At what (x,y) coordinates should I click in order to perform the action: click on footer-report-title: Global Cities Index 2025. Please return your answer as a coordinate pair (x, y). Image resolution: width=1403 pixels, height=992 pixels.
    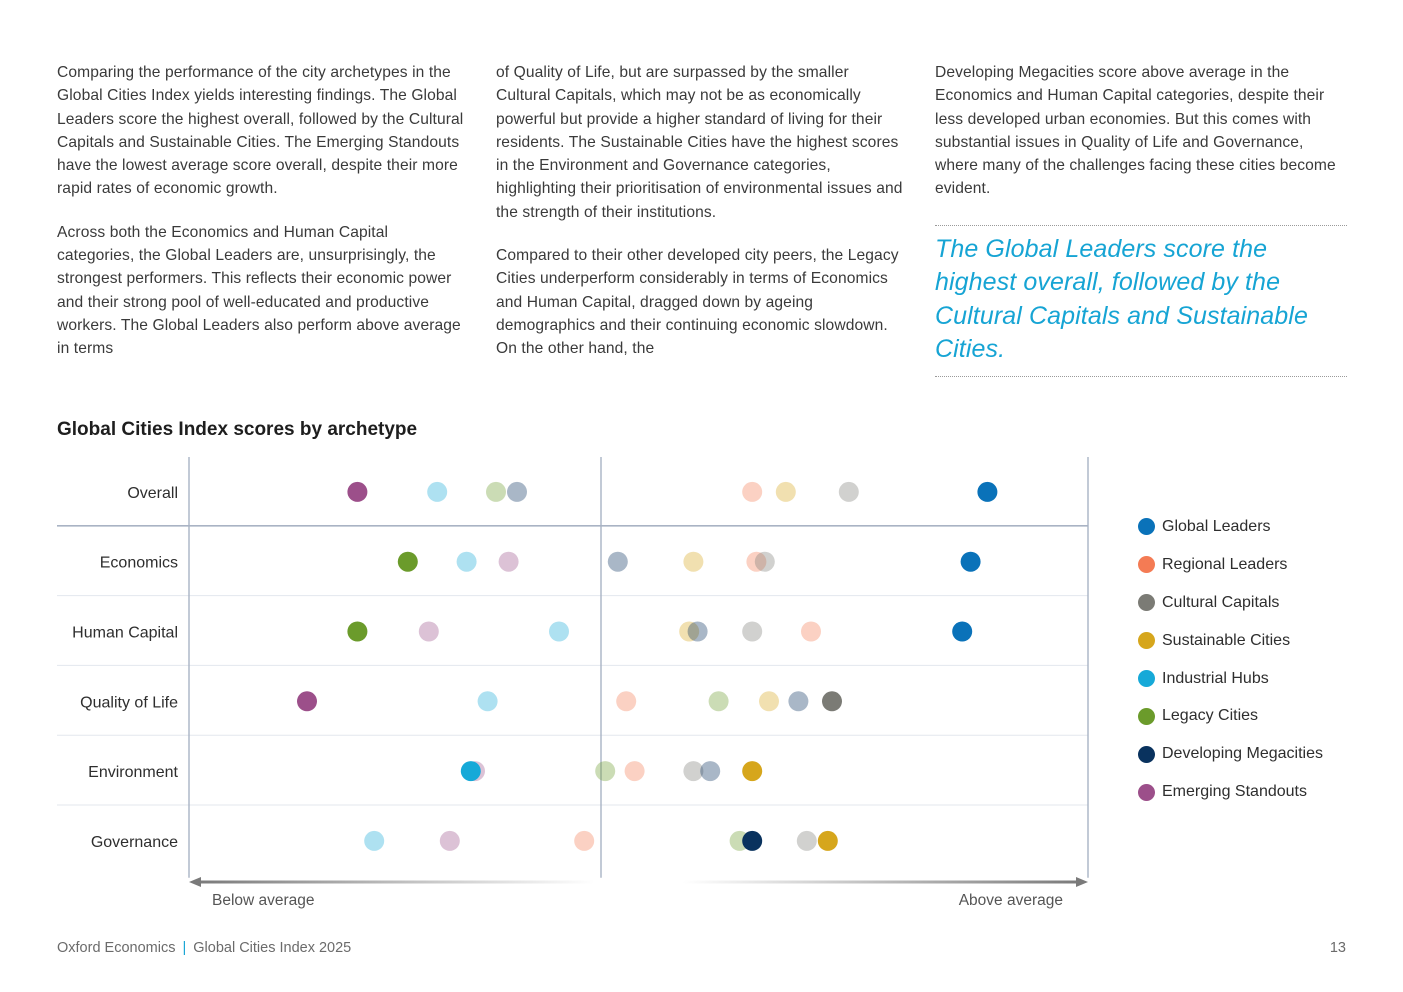
    Looking at the image, I should click on (272, 948).